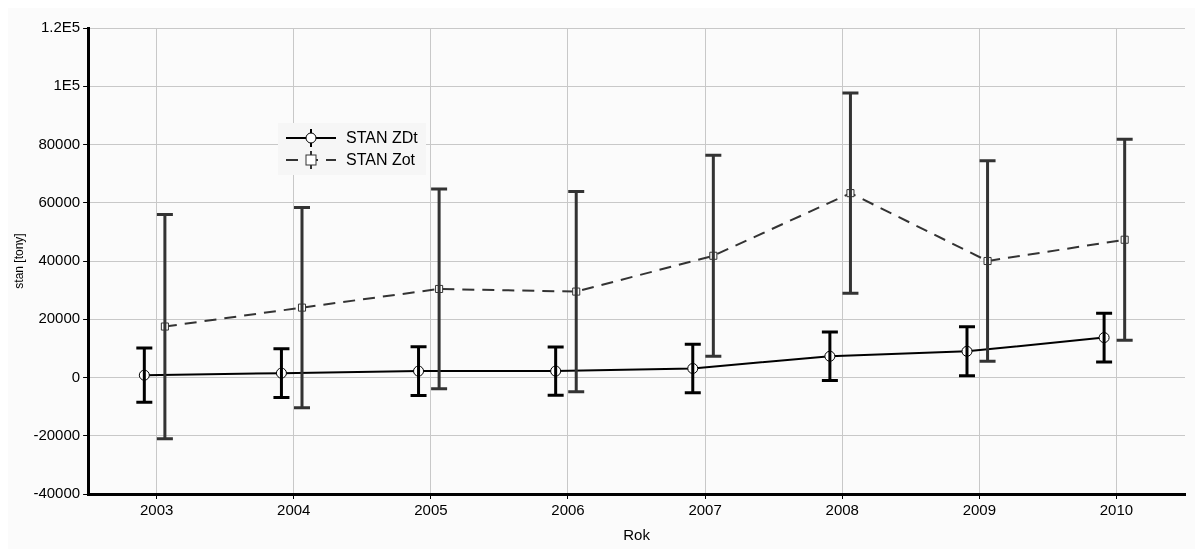  I want to click on y-tick-label: -20000, so click(57, 434).